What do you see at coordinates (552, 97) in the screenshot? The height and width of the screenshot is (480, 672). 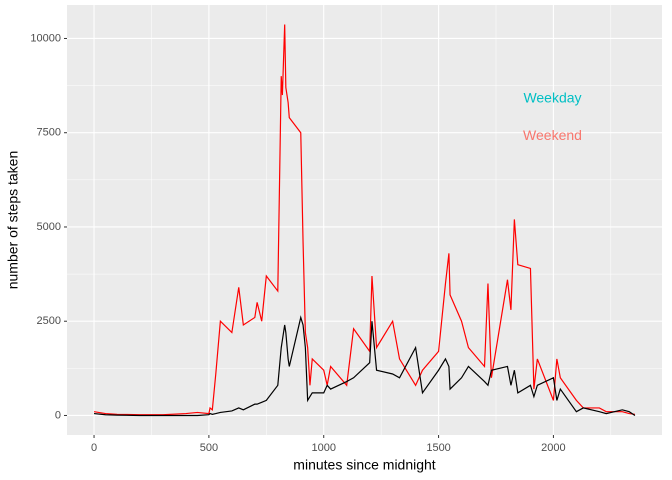 I see `annotation: Weekday` at bounding box center [552, 97].